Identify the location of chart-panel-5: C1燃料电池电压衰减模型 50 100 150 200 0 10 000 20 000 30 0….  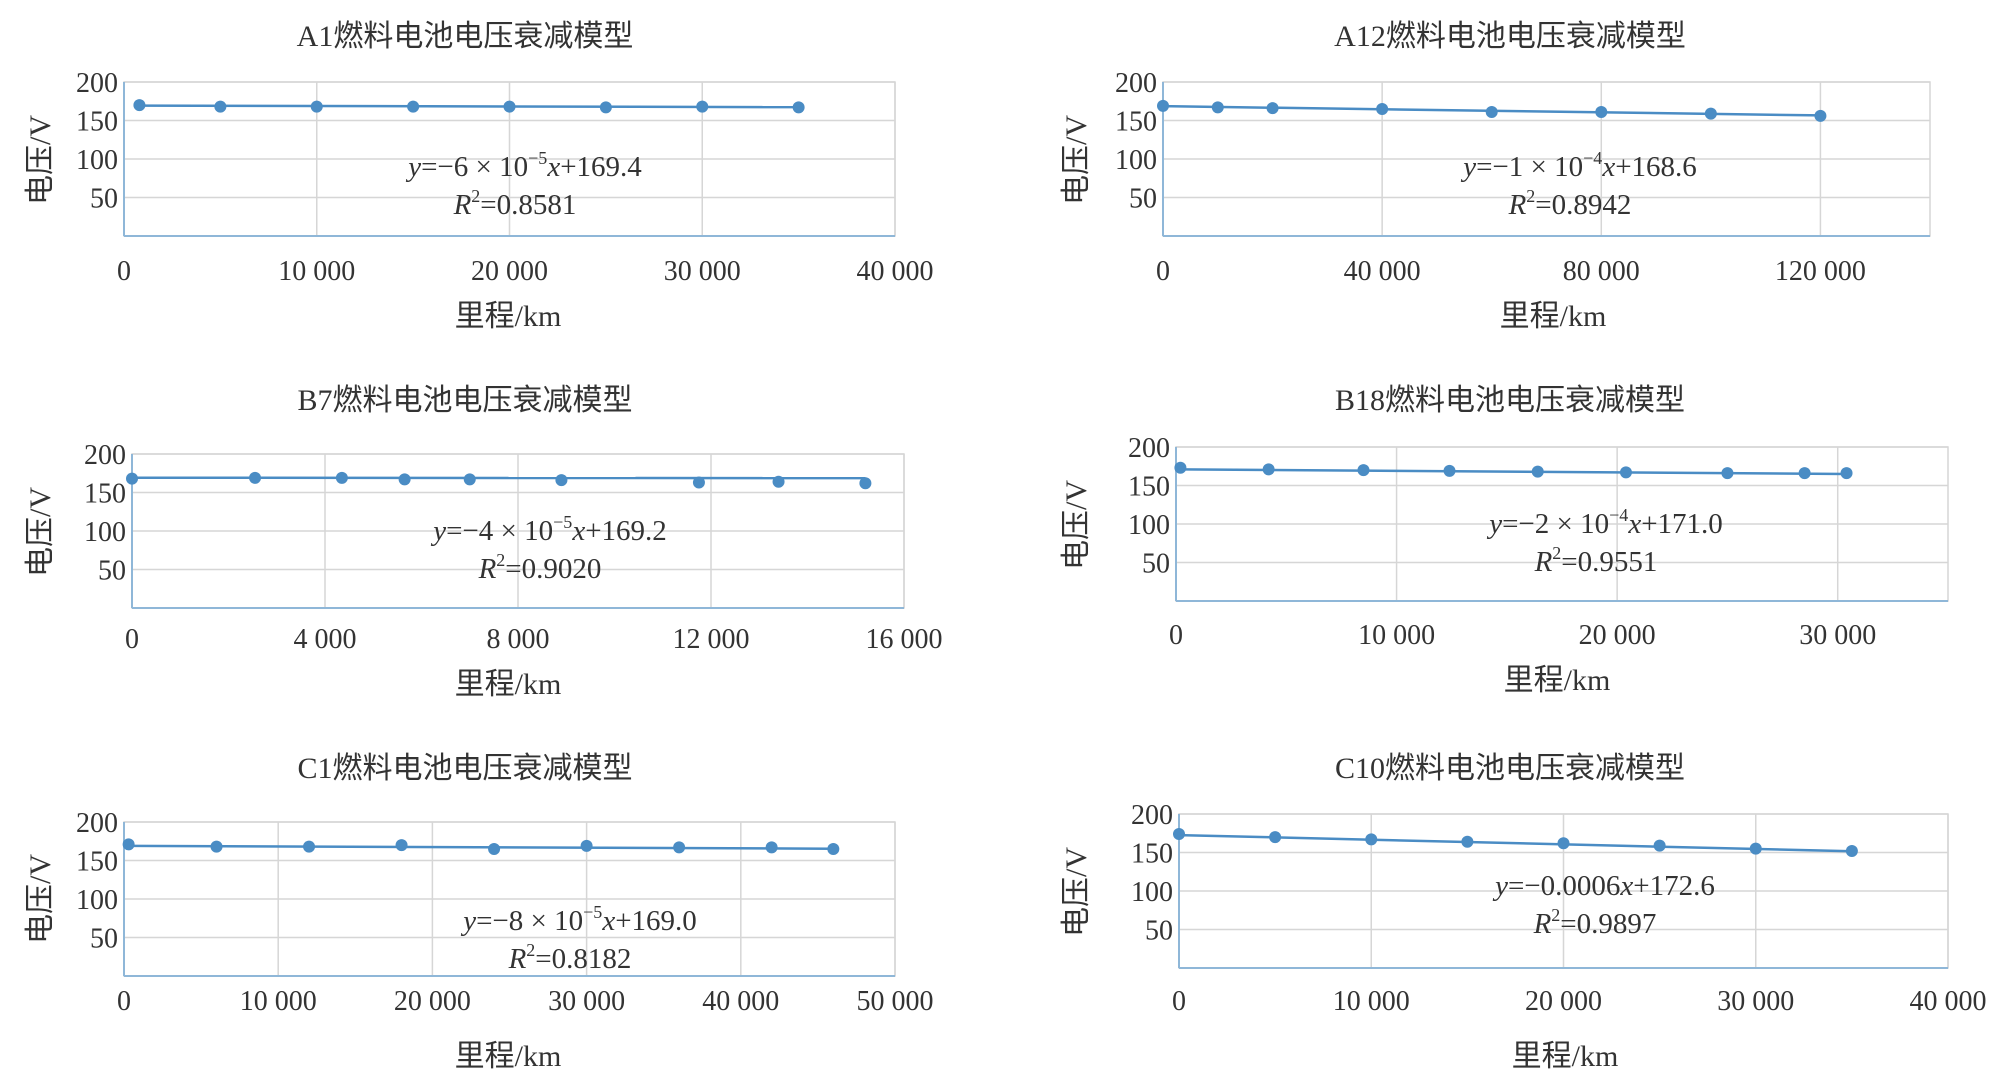
(479, 912).